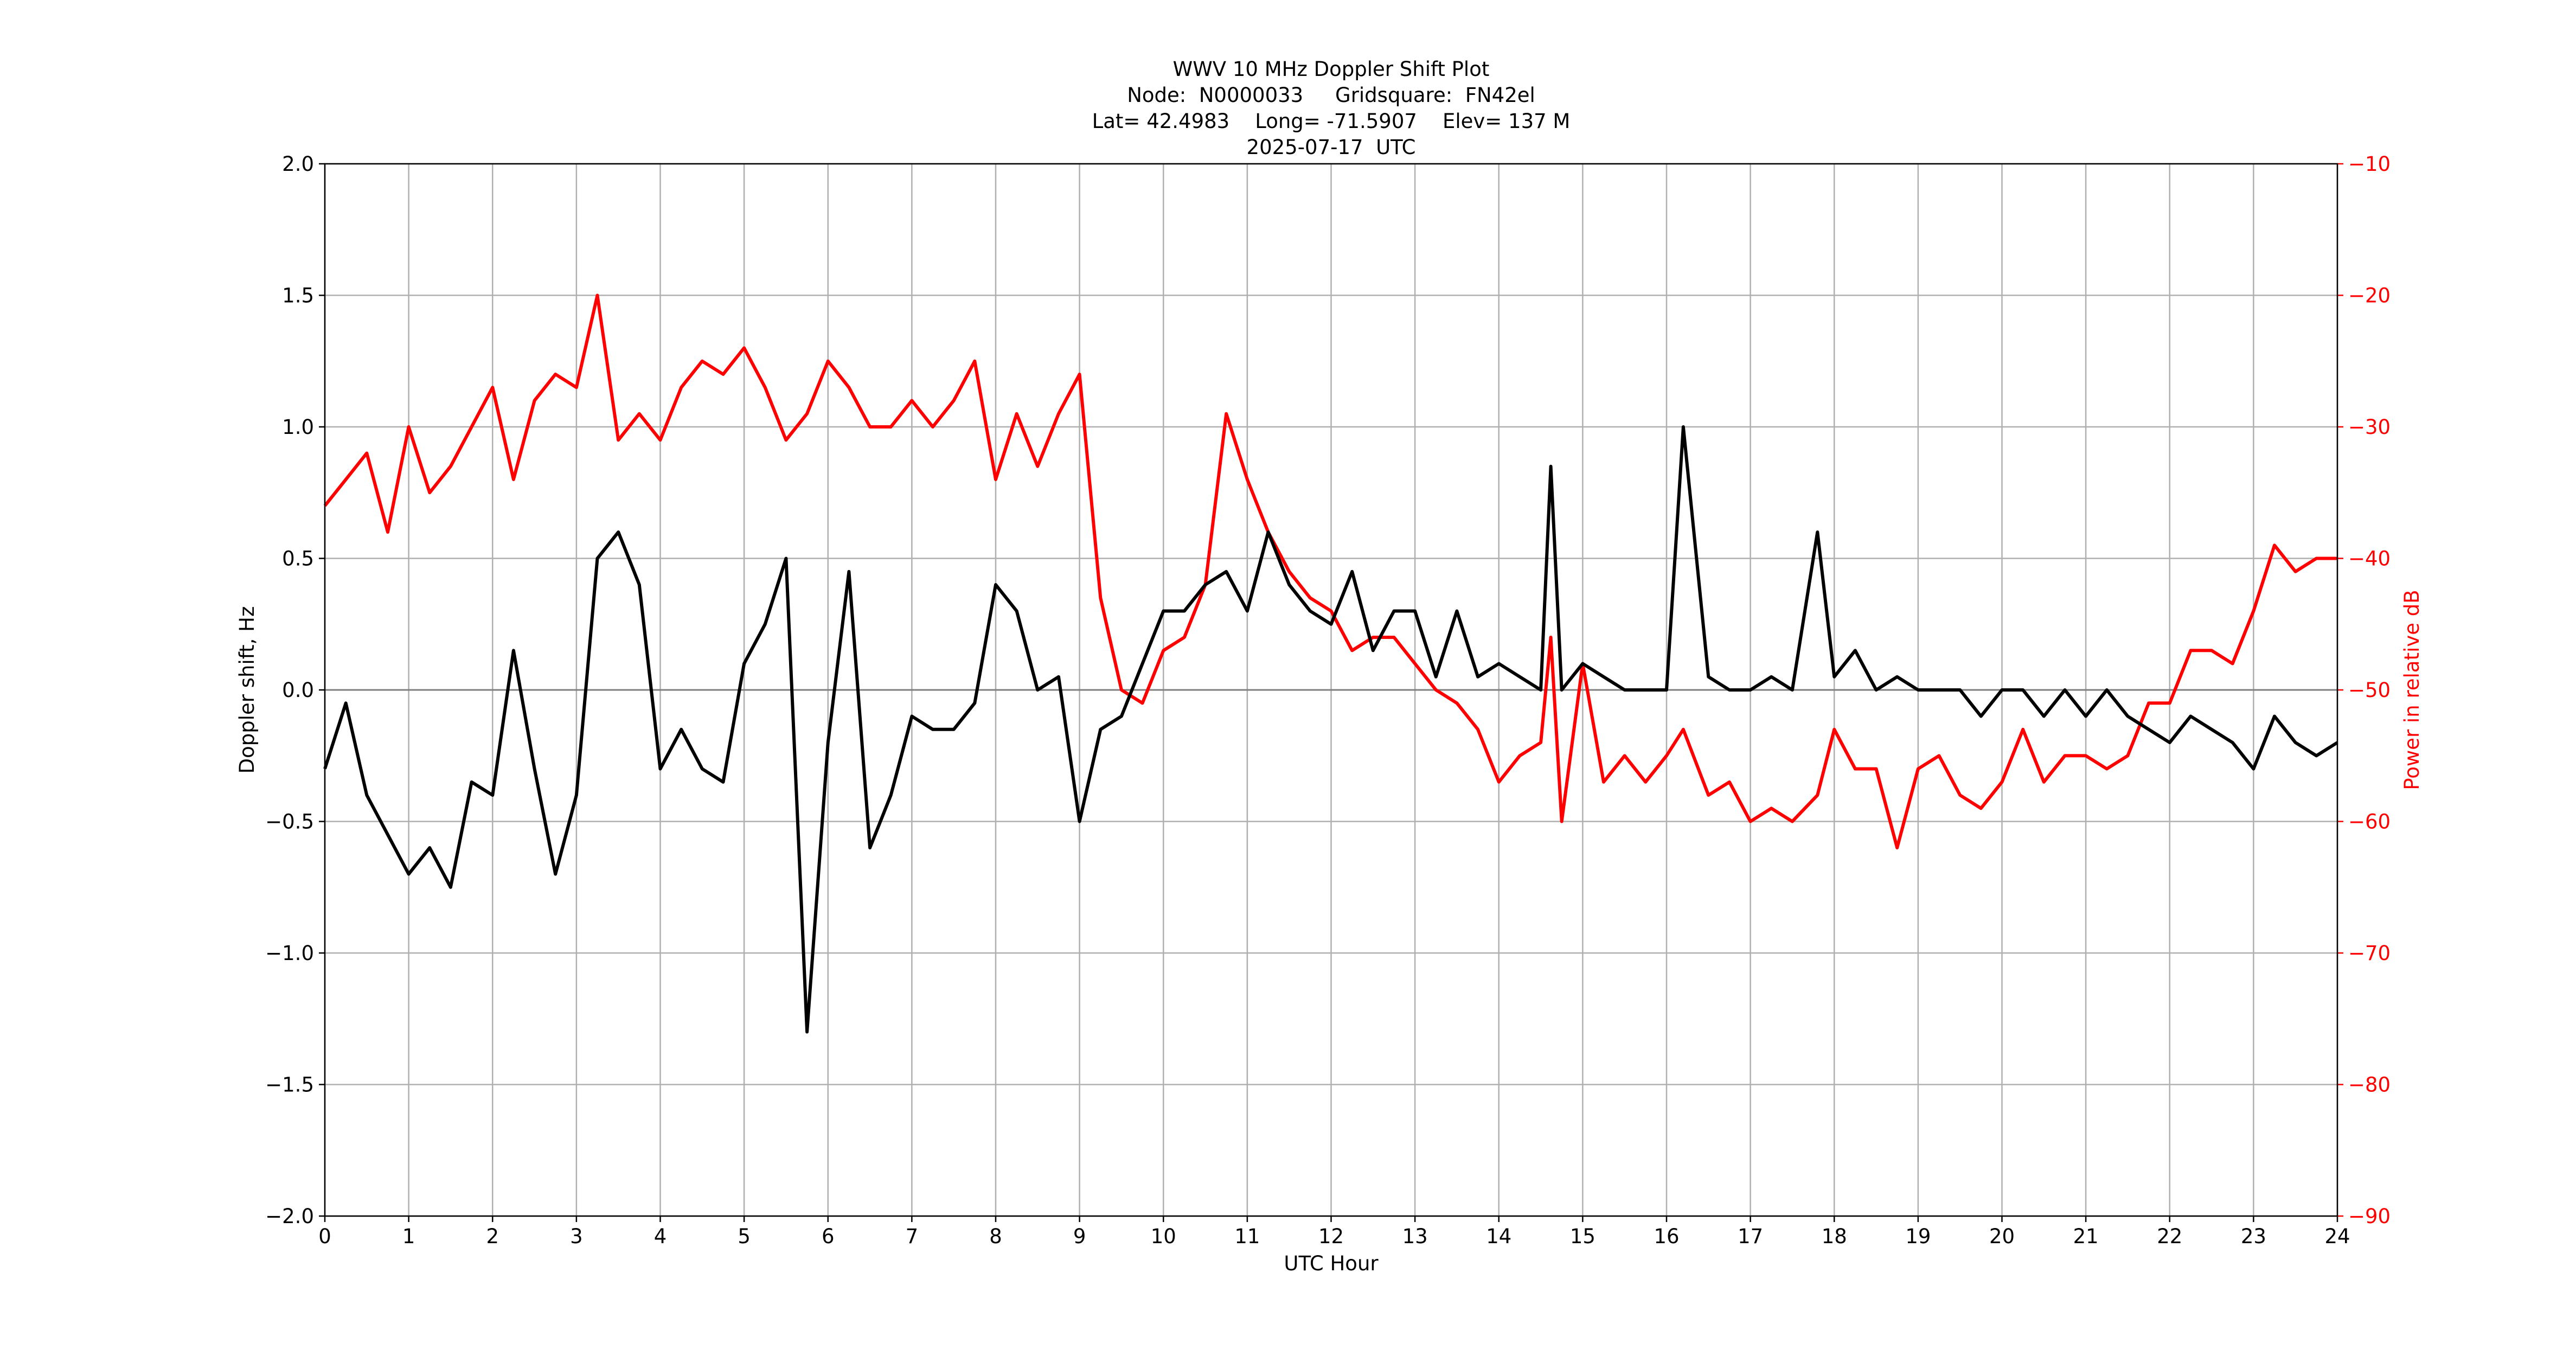 This screenshot has height=1356, width=2576. What do you see at coordinates (298, 690) in the screenshot?
I see `y-tick-label: 0.0` at bounding box center [298, 690].